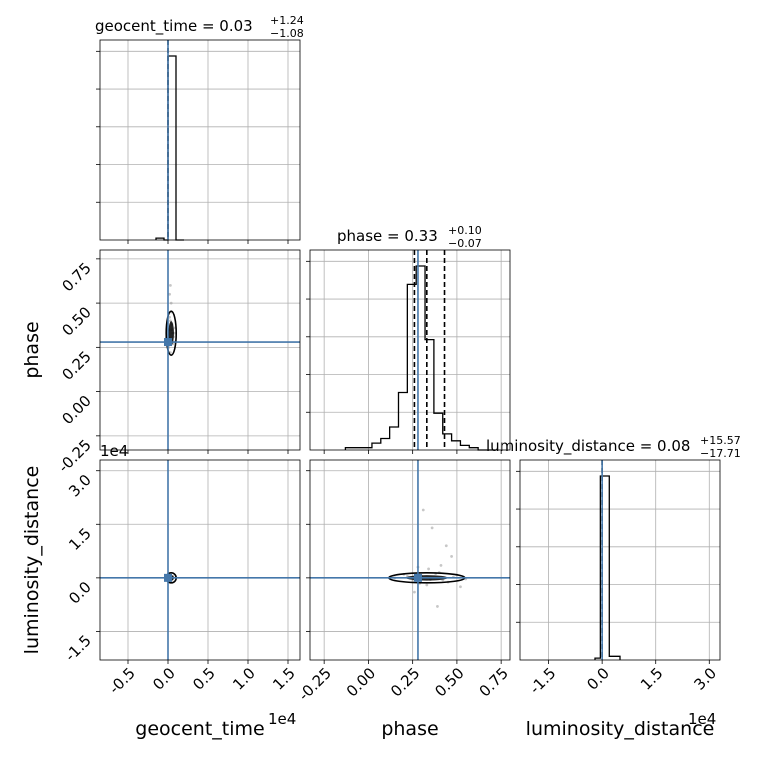  What do you see at coordinates (598, 679) in the screenshot?
I see `xtick-label-luminosity_distance-1: 0.0` at bounding box center [598, 679].